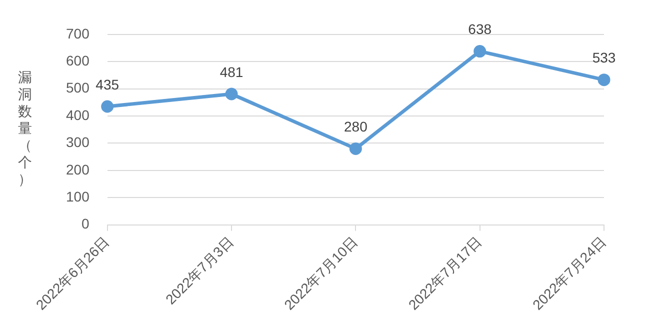 This screenshot has height=325, width=656. I want to click on data-label: 280, so click(356, 126).